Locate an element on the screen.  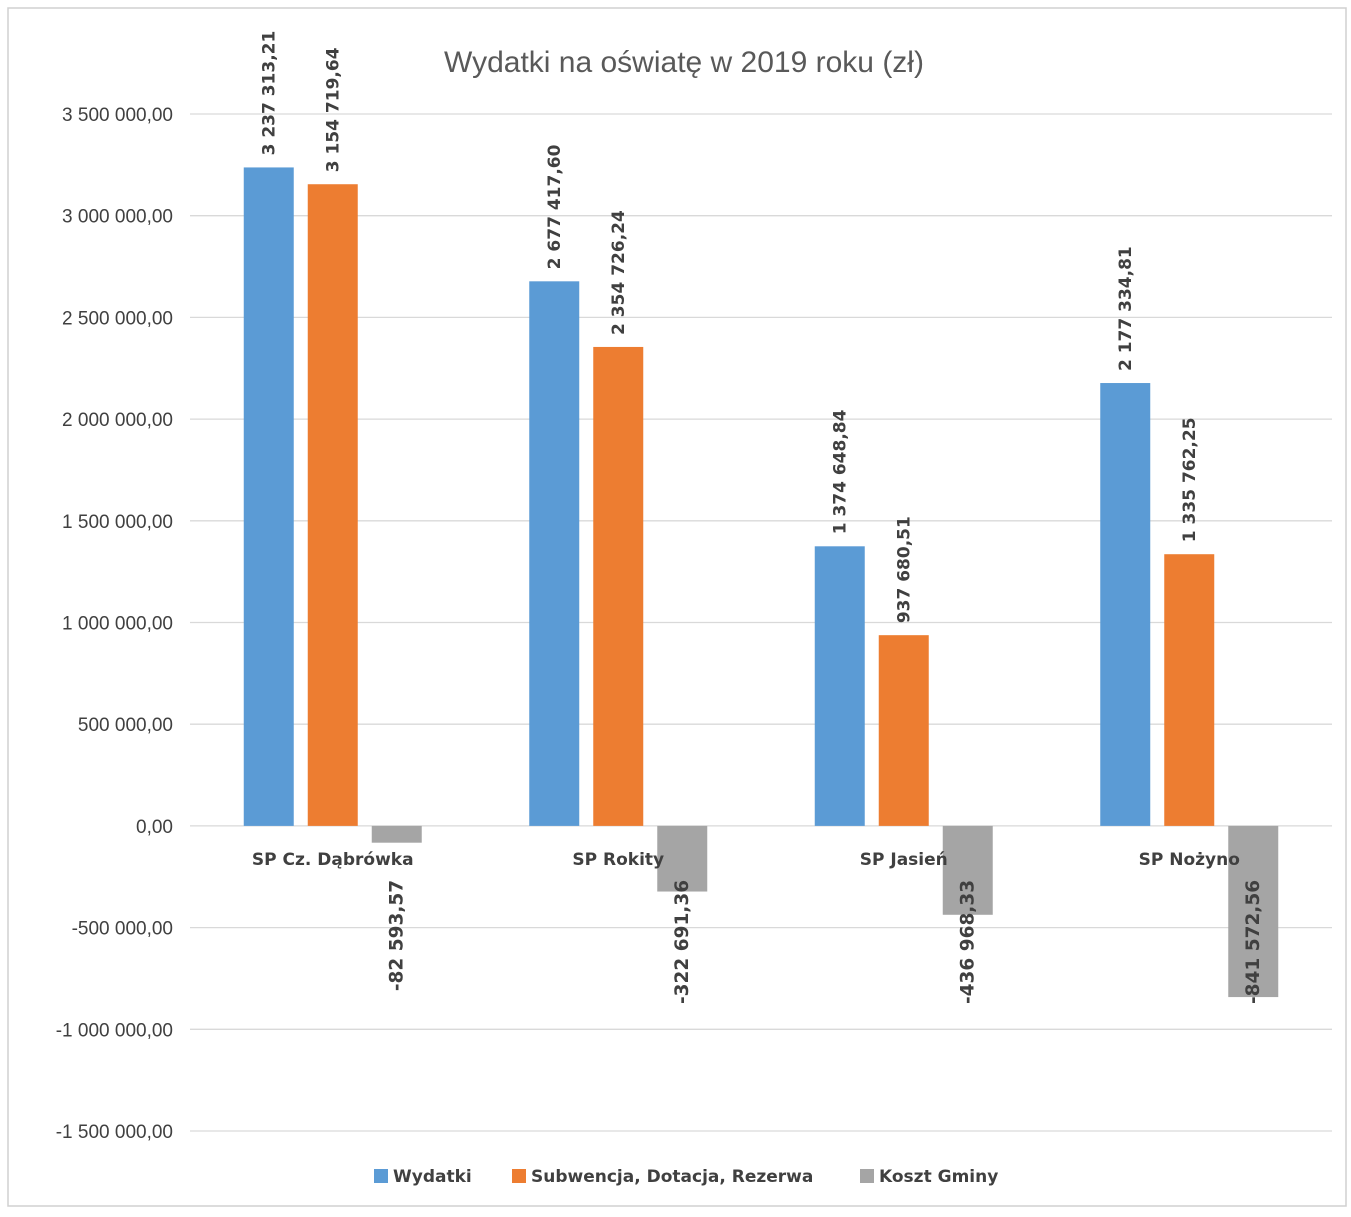
y-tick-label: -1 000 000,00 is located at coordinates (114, 1030).